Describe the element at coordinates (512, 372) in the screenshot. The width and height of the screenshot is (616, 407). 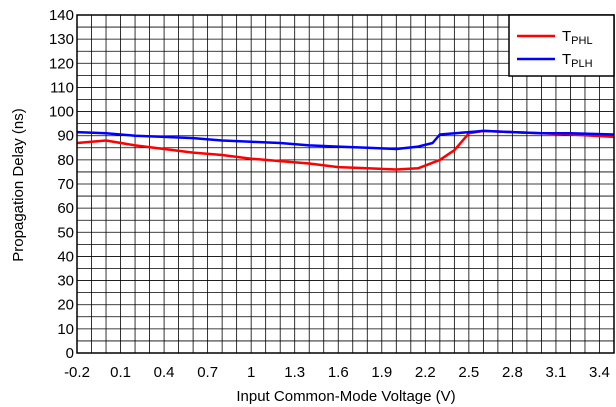
I see `x-tick-label: 2.8` at that location.